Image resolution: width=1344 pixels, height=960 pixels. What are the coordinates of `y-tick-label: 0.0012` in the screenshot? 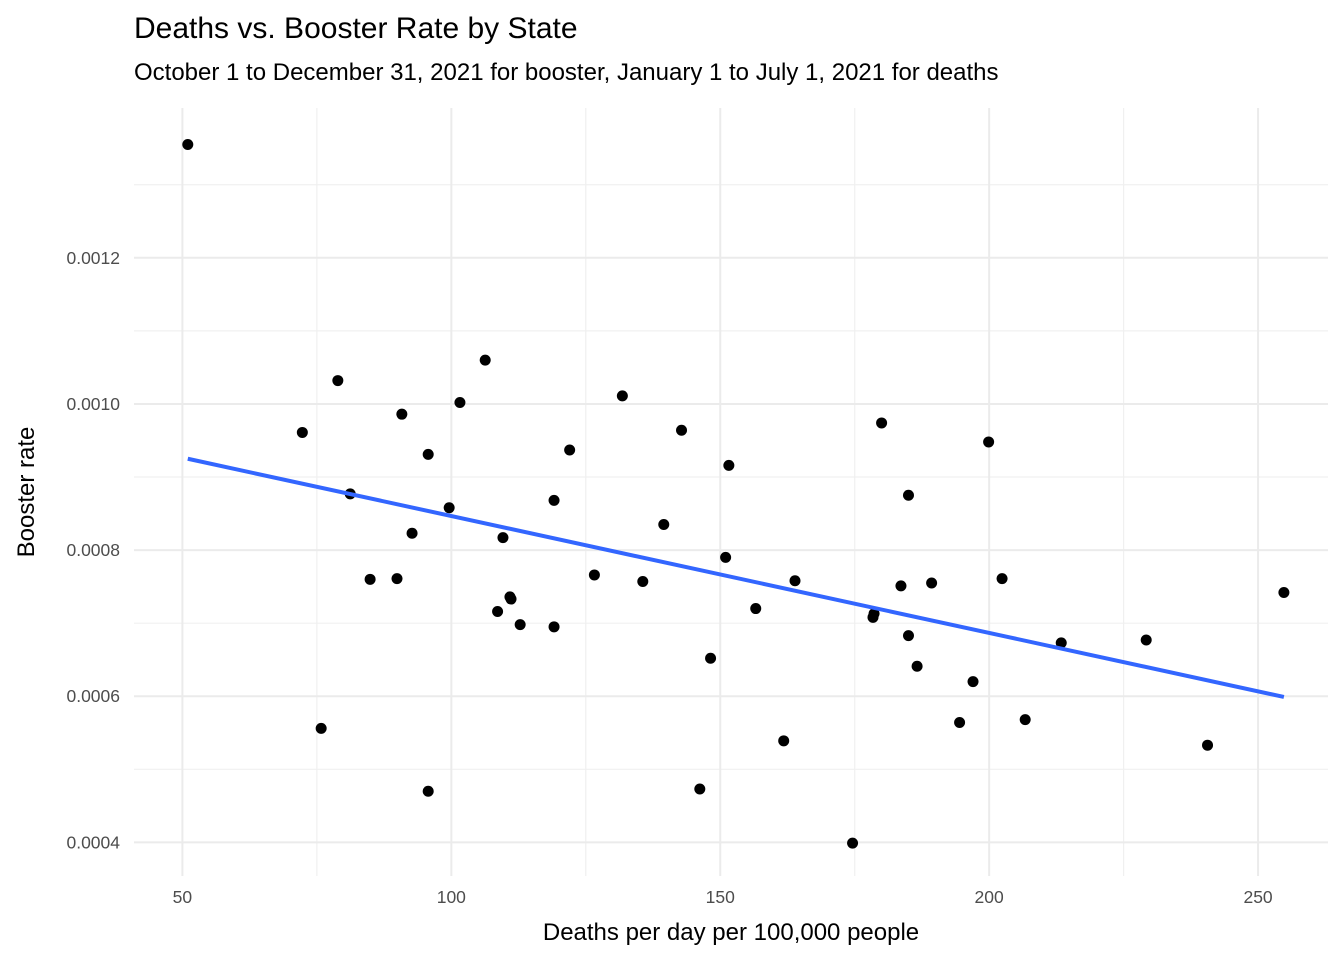 It's located at (93, 258).